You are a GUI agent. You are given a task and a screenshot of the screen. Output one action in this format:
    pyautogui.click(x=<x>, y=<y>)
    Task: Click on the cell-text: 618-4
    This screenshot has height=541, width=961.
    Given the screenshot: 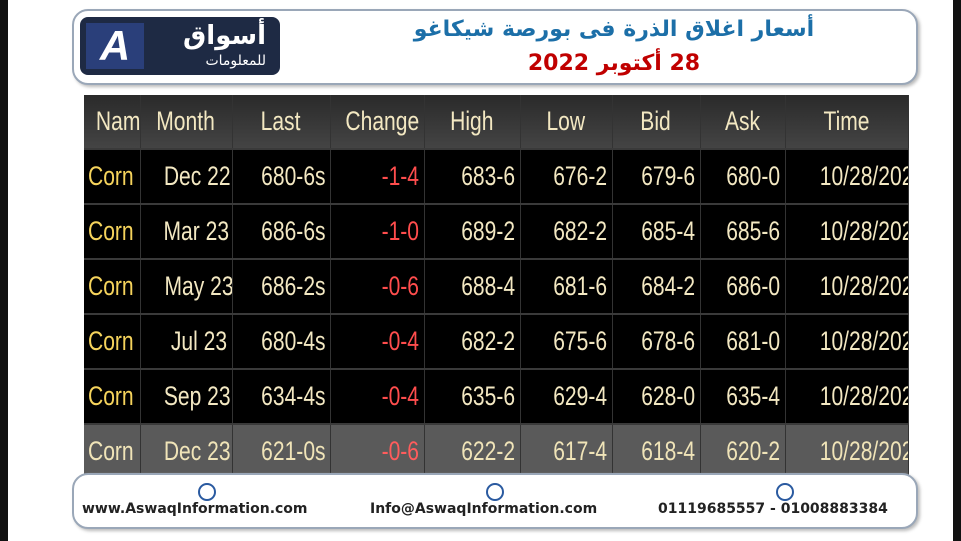 What is the action you would take?
    pyautogui.click(x=668, y=451)
    